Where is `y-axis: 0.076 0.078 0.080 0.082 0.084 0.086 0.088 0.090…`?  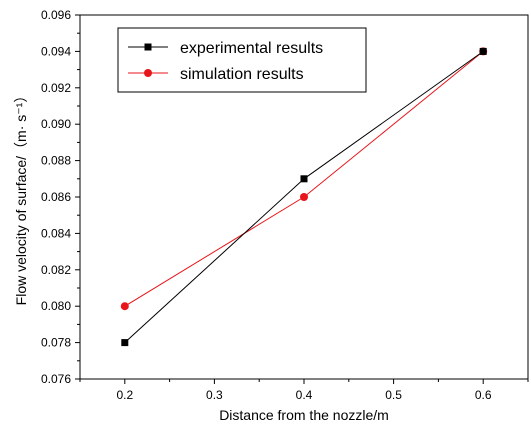
y-axis: 0.076 0.078 0.080 0.082 0.084 0.086 0.088 0.090… is located at coordinates (60, 197).